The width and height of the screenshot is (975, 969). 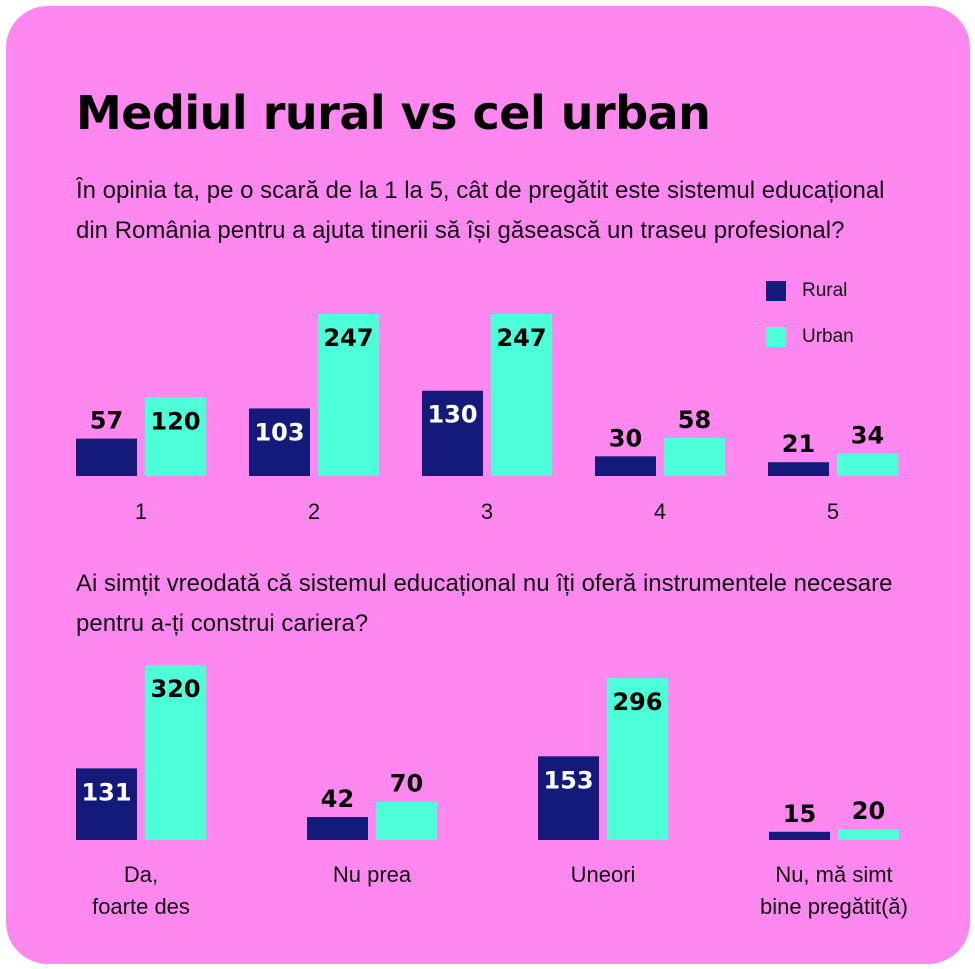 What do you see at coordinates (603, 874) in the screenshot?
I see `category-label-3: Uneori` at bounding box center [603, 874].